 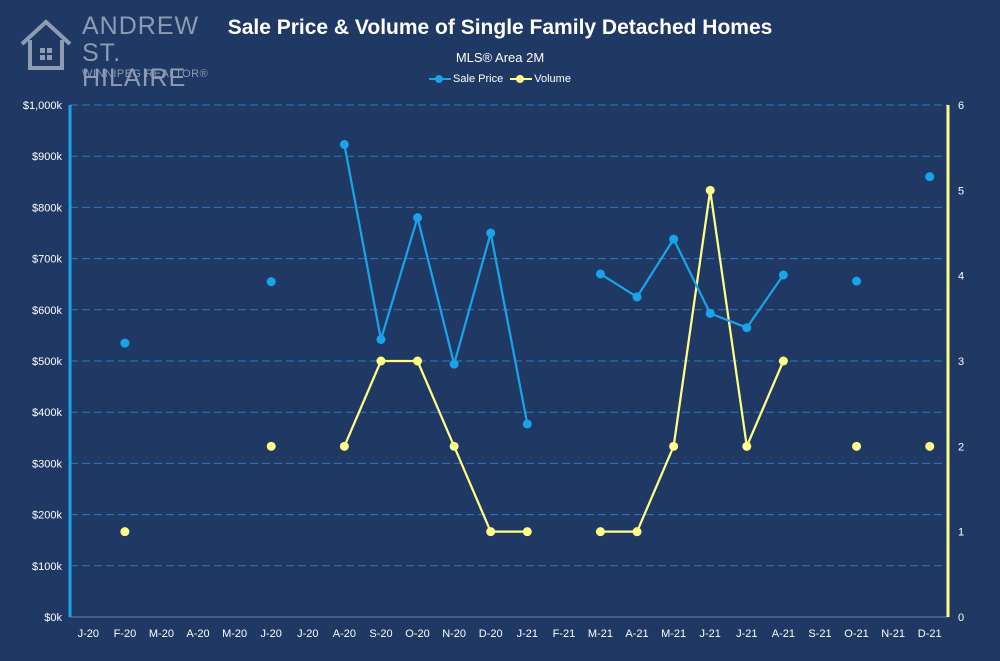 I want to click on legend-item-volume: Volume, so click(x=540, y=79).